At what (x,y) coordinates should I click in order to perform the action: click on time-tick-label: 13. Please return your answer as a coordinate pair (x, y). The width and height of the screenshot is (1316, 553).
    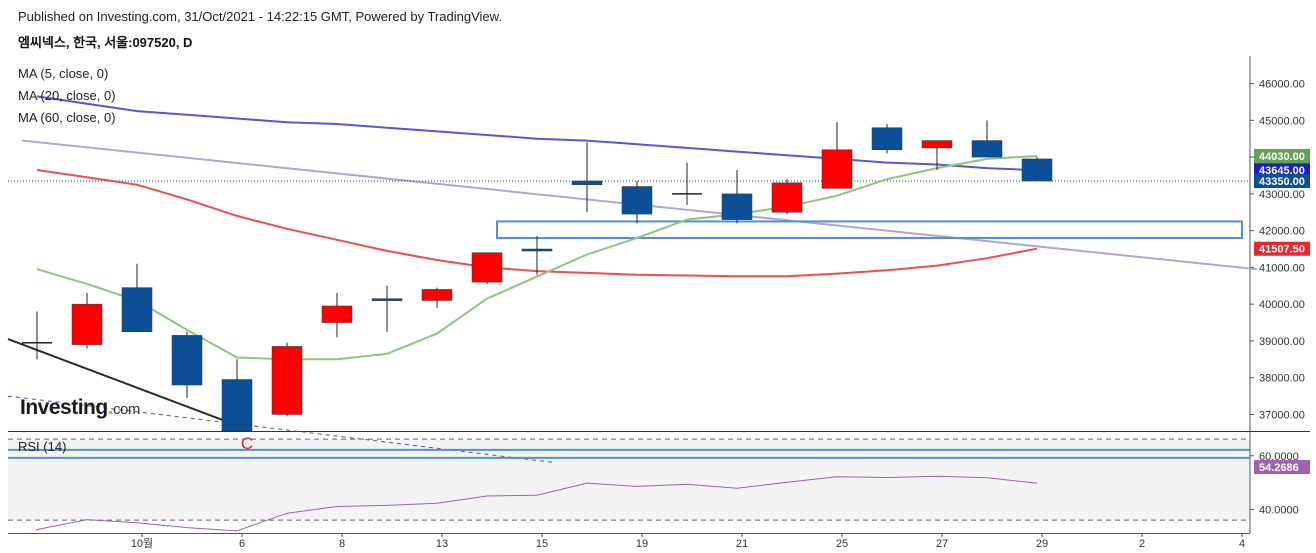
    Looking at the image, I should click on (442, 544).